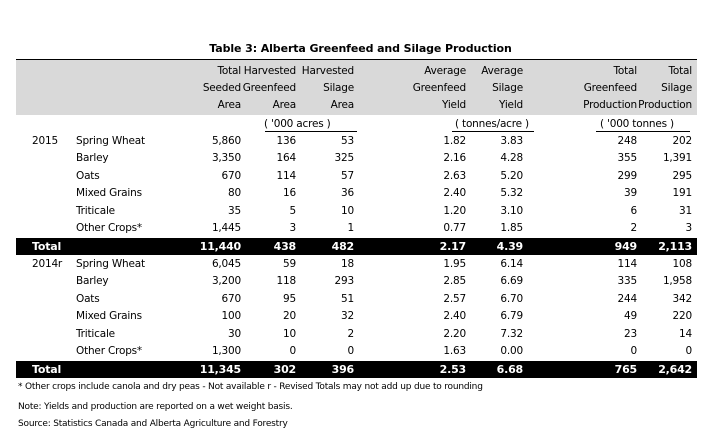  What do you see at coordinates (229, 105) in the screenshot?
I see `column-header-1-line-3: Area` at bounding box center [229, 105].